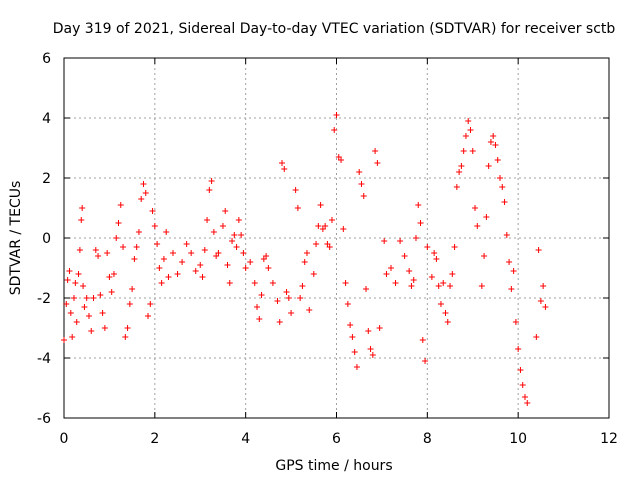  I want to click on y-tick-label: 6, so click(46, 59).